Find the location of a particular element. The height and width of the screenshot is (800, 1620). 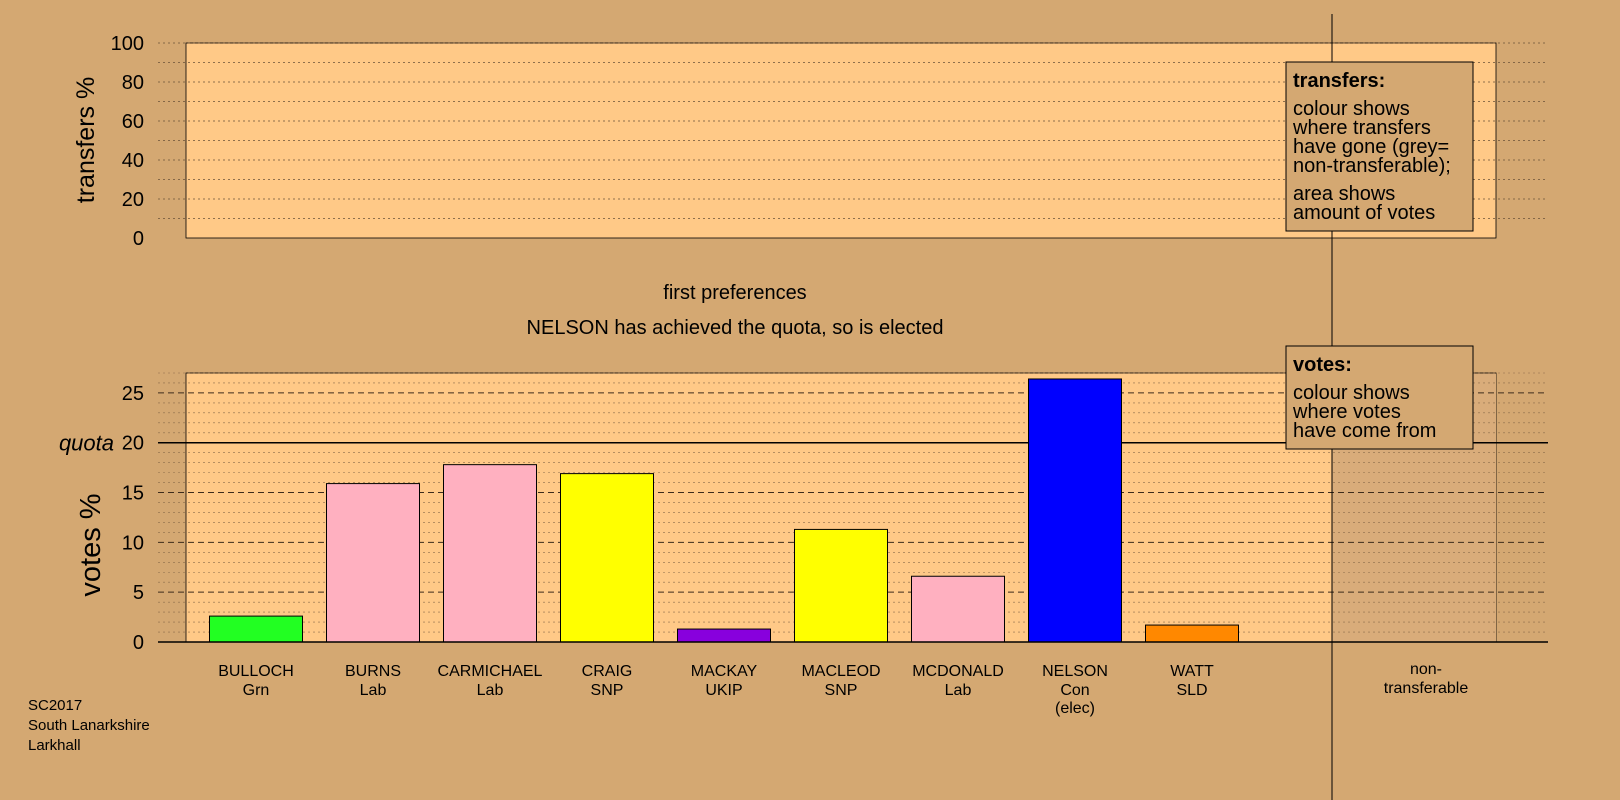

votes-tick-label: 5 is located at coordinates (138, 593).